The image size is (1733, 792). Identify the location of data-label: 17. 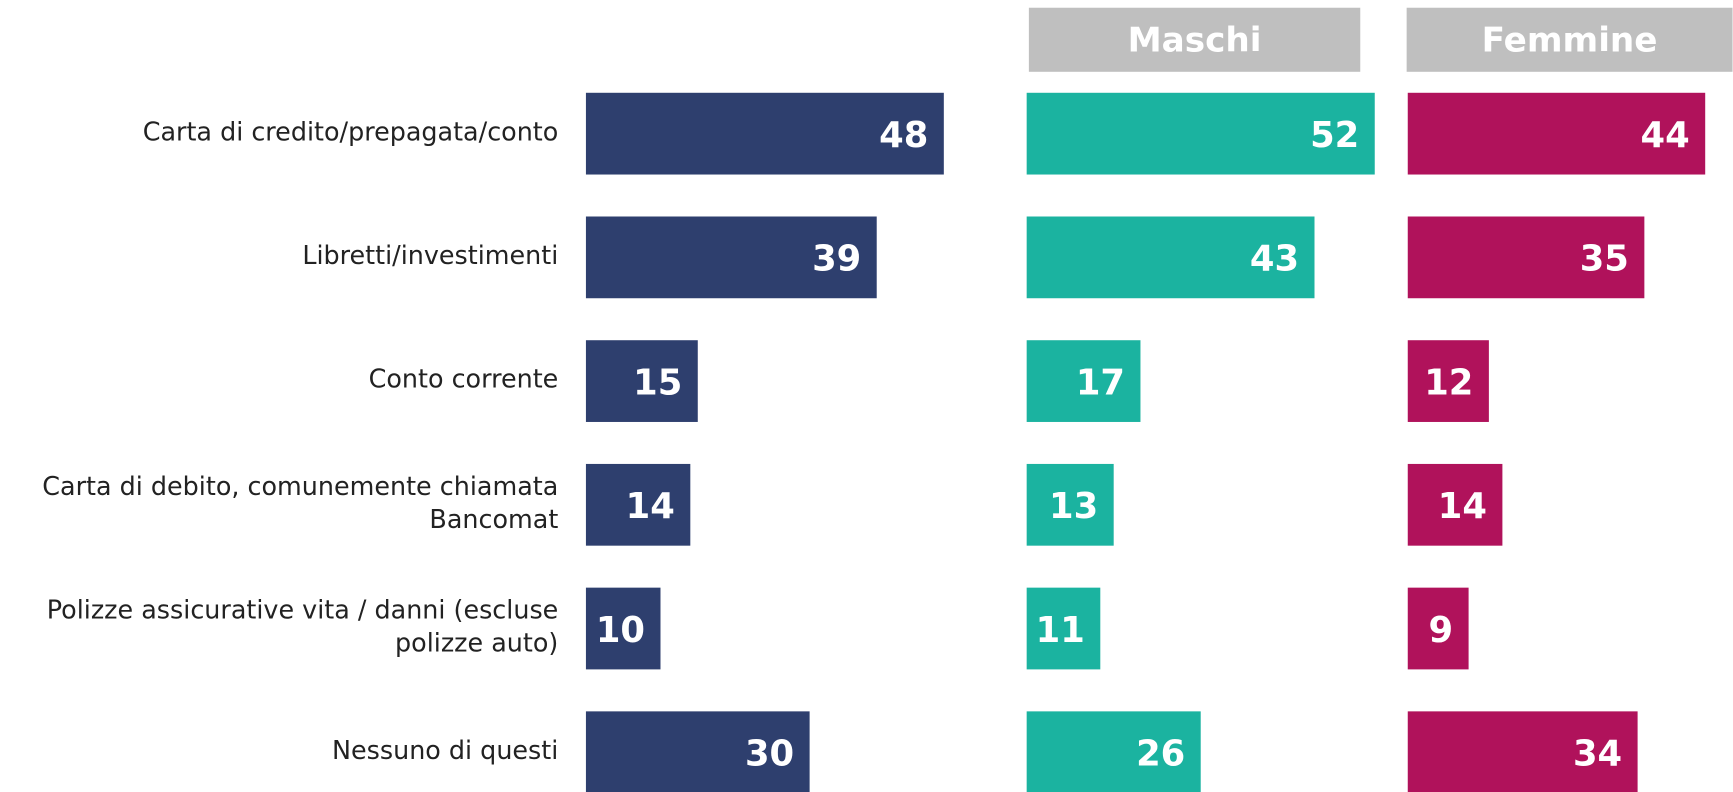
(1100, 382).